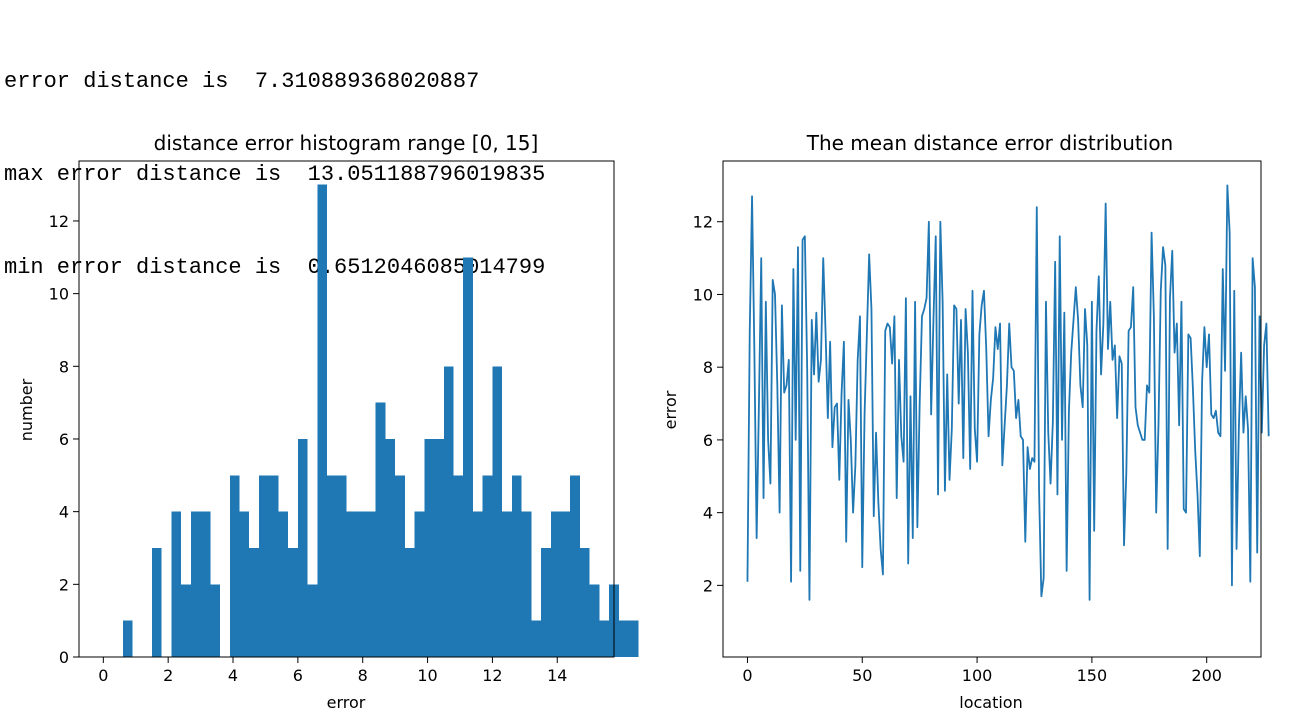  Describe the element at coordinates (1092, 675) in the screenshot. I see `line-x-tick-label: 150` at that location.